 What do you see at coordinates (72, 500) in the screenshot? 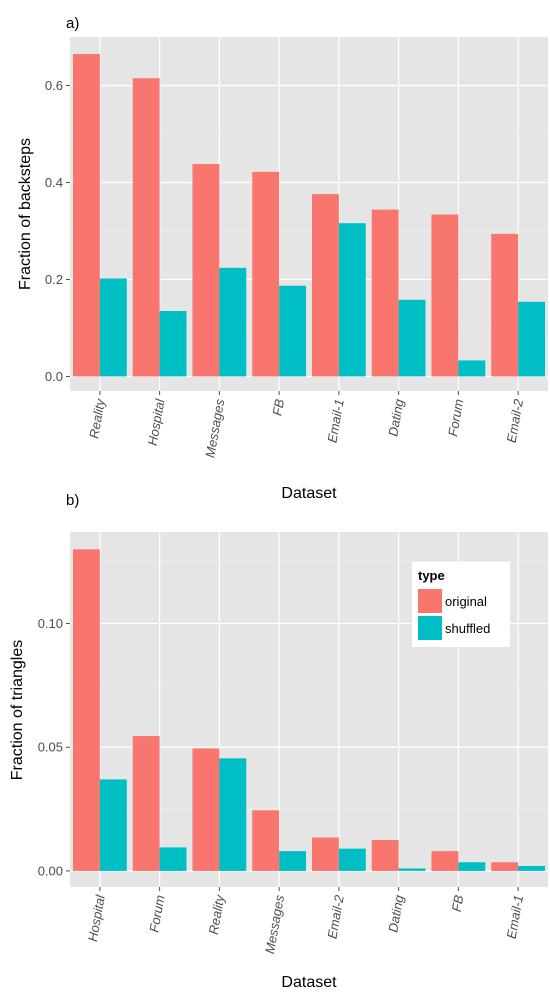
I see `panel-label: b)` at bounding box center [72, 500].